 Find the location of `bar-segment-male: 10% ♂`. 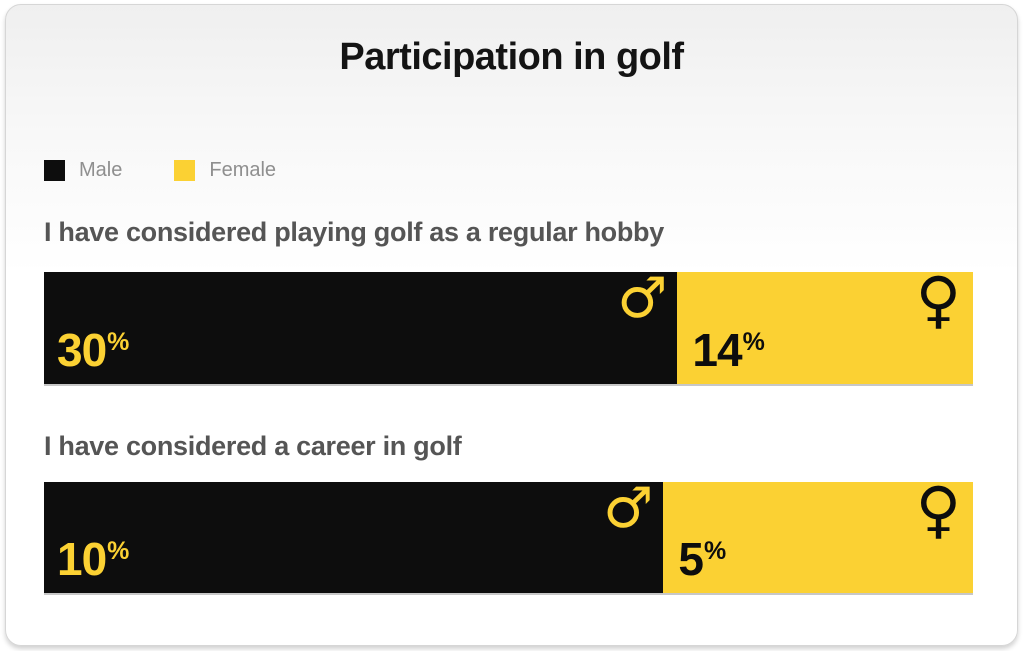

bar-segment-male: 10% ♂ is located at coordinates (354, 535).